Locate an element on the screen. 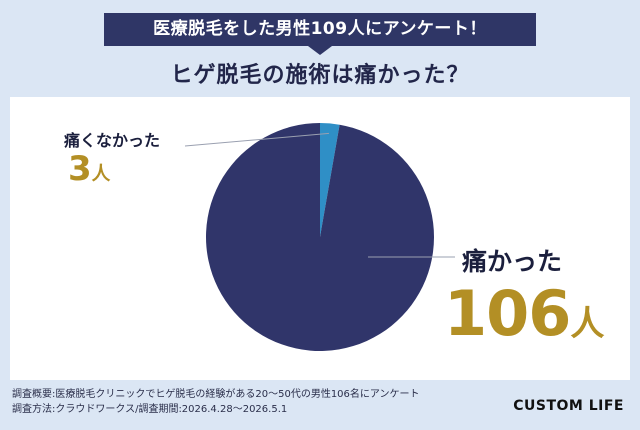 This screenshot has height=430, width=640. survey-question: ヒゲ脱毛の施術は痛かった？ is located at coordinates (320, 75).